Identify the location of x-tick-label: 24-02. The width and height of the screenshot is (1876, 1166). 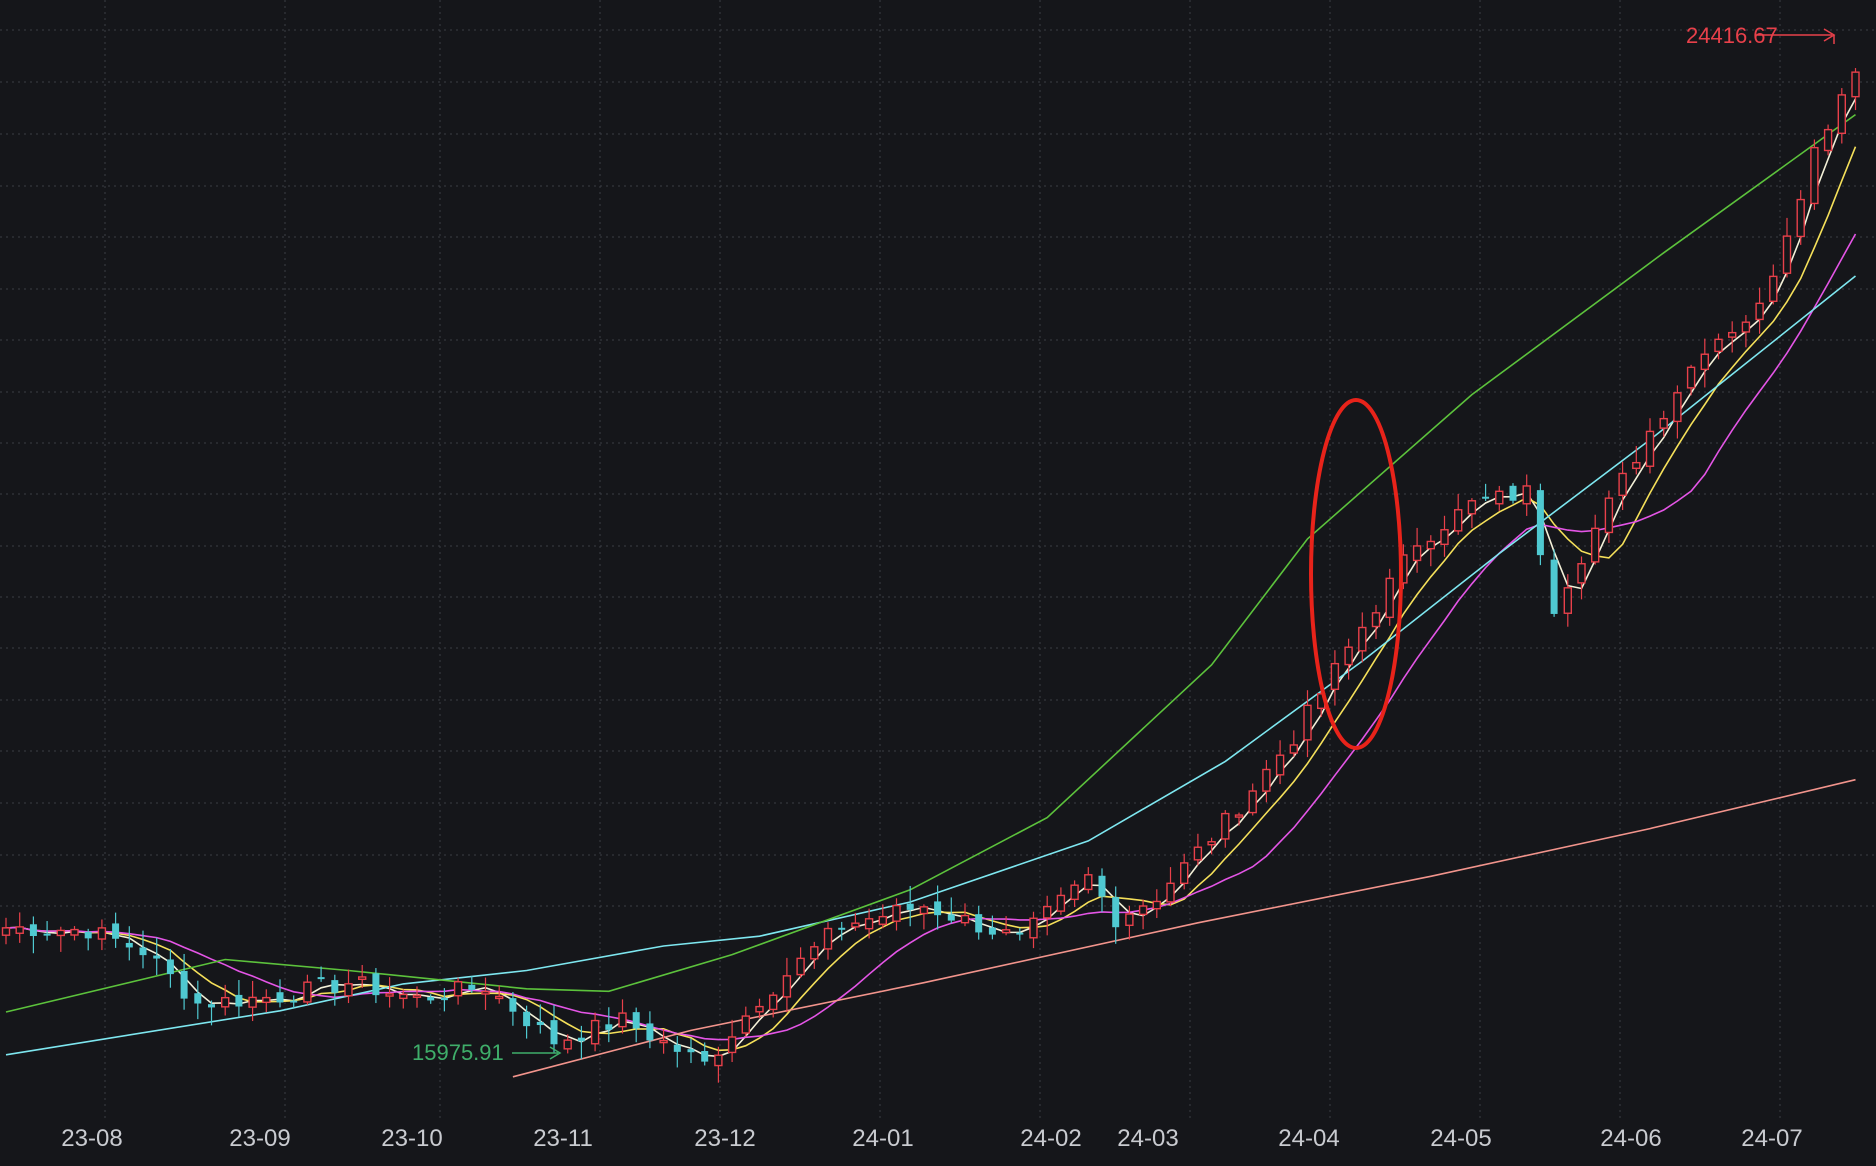
(1050, 1138).